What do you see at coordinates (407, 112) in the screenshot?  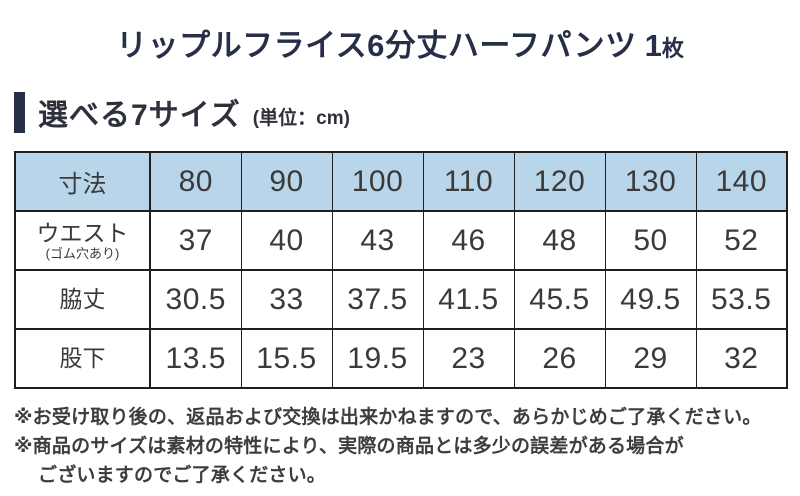 I see `section-heading: 選べる7サイズ (単位：cm)` at bounding box center [407, 112].